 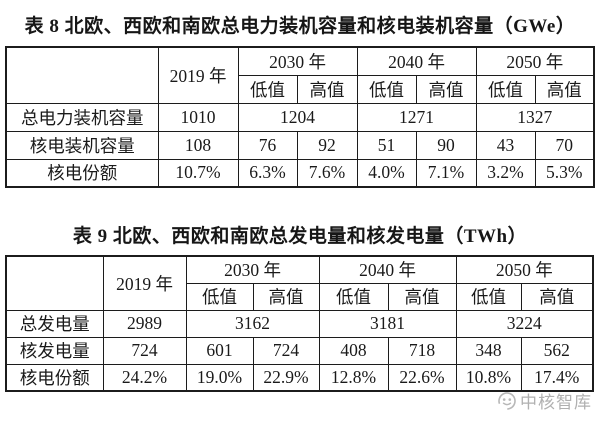 What do you see at coordinates (535, 61) in the screenshot?
I see `table8-header-2050: 2050 年` at bounding box center [535, 61].